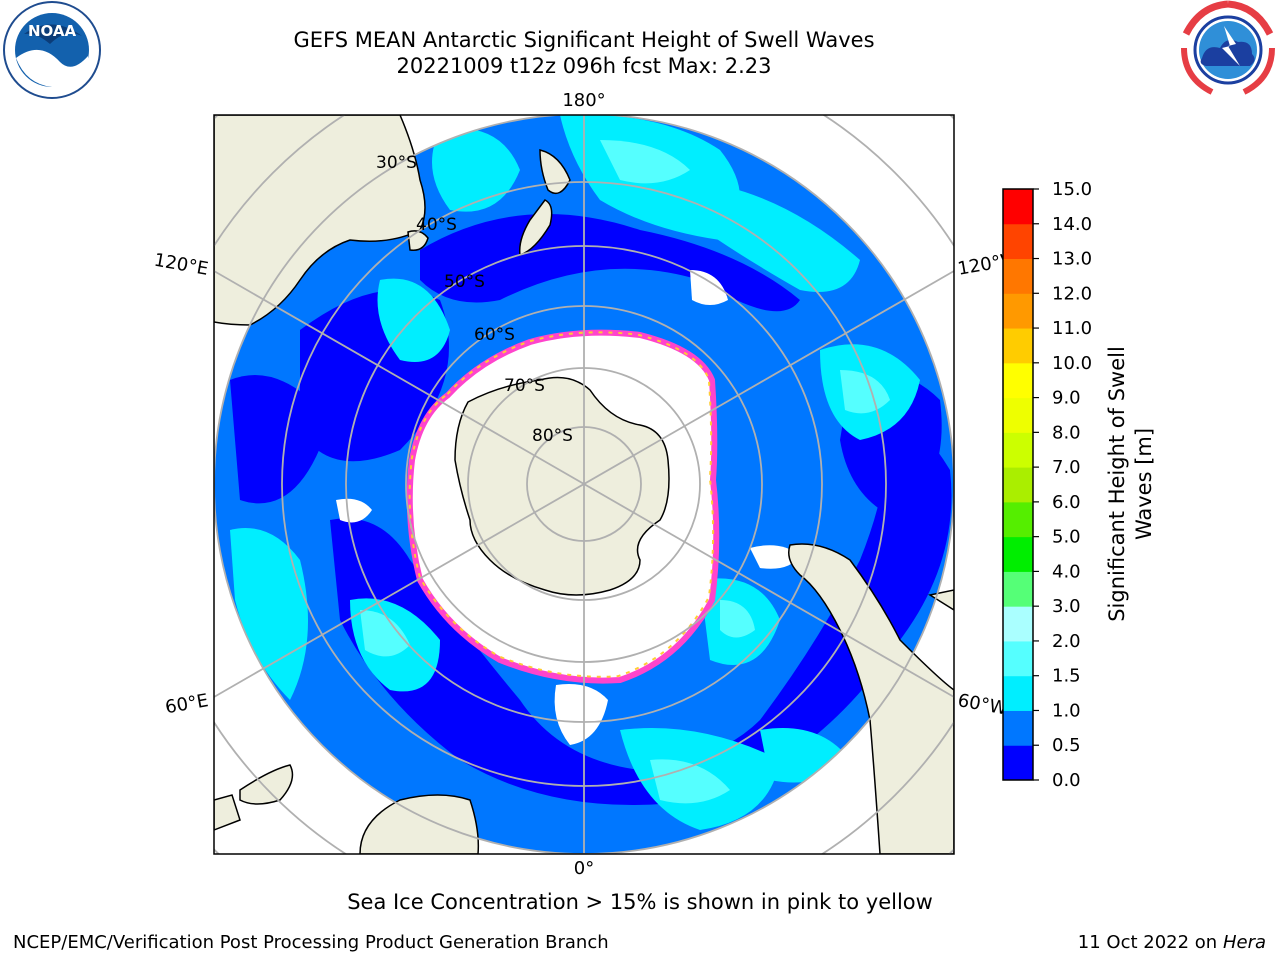 Image resolution: width=1280 pixels, height=960 pixels. What do you see at coordinates (494, 335) in the screenshot?
I see `lat-label-60s: 60°S` at bounding box center [494, 335].